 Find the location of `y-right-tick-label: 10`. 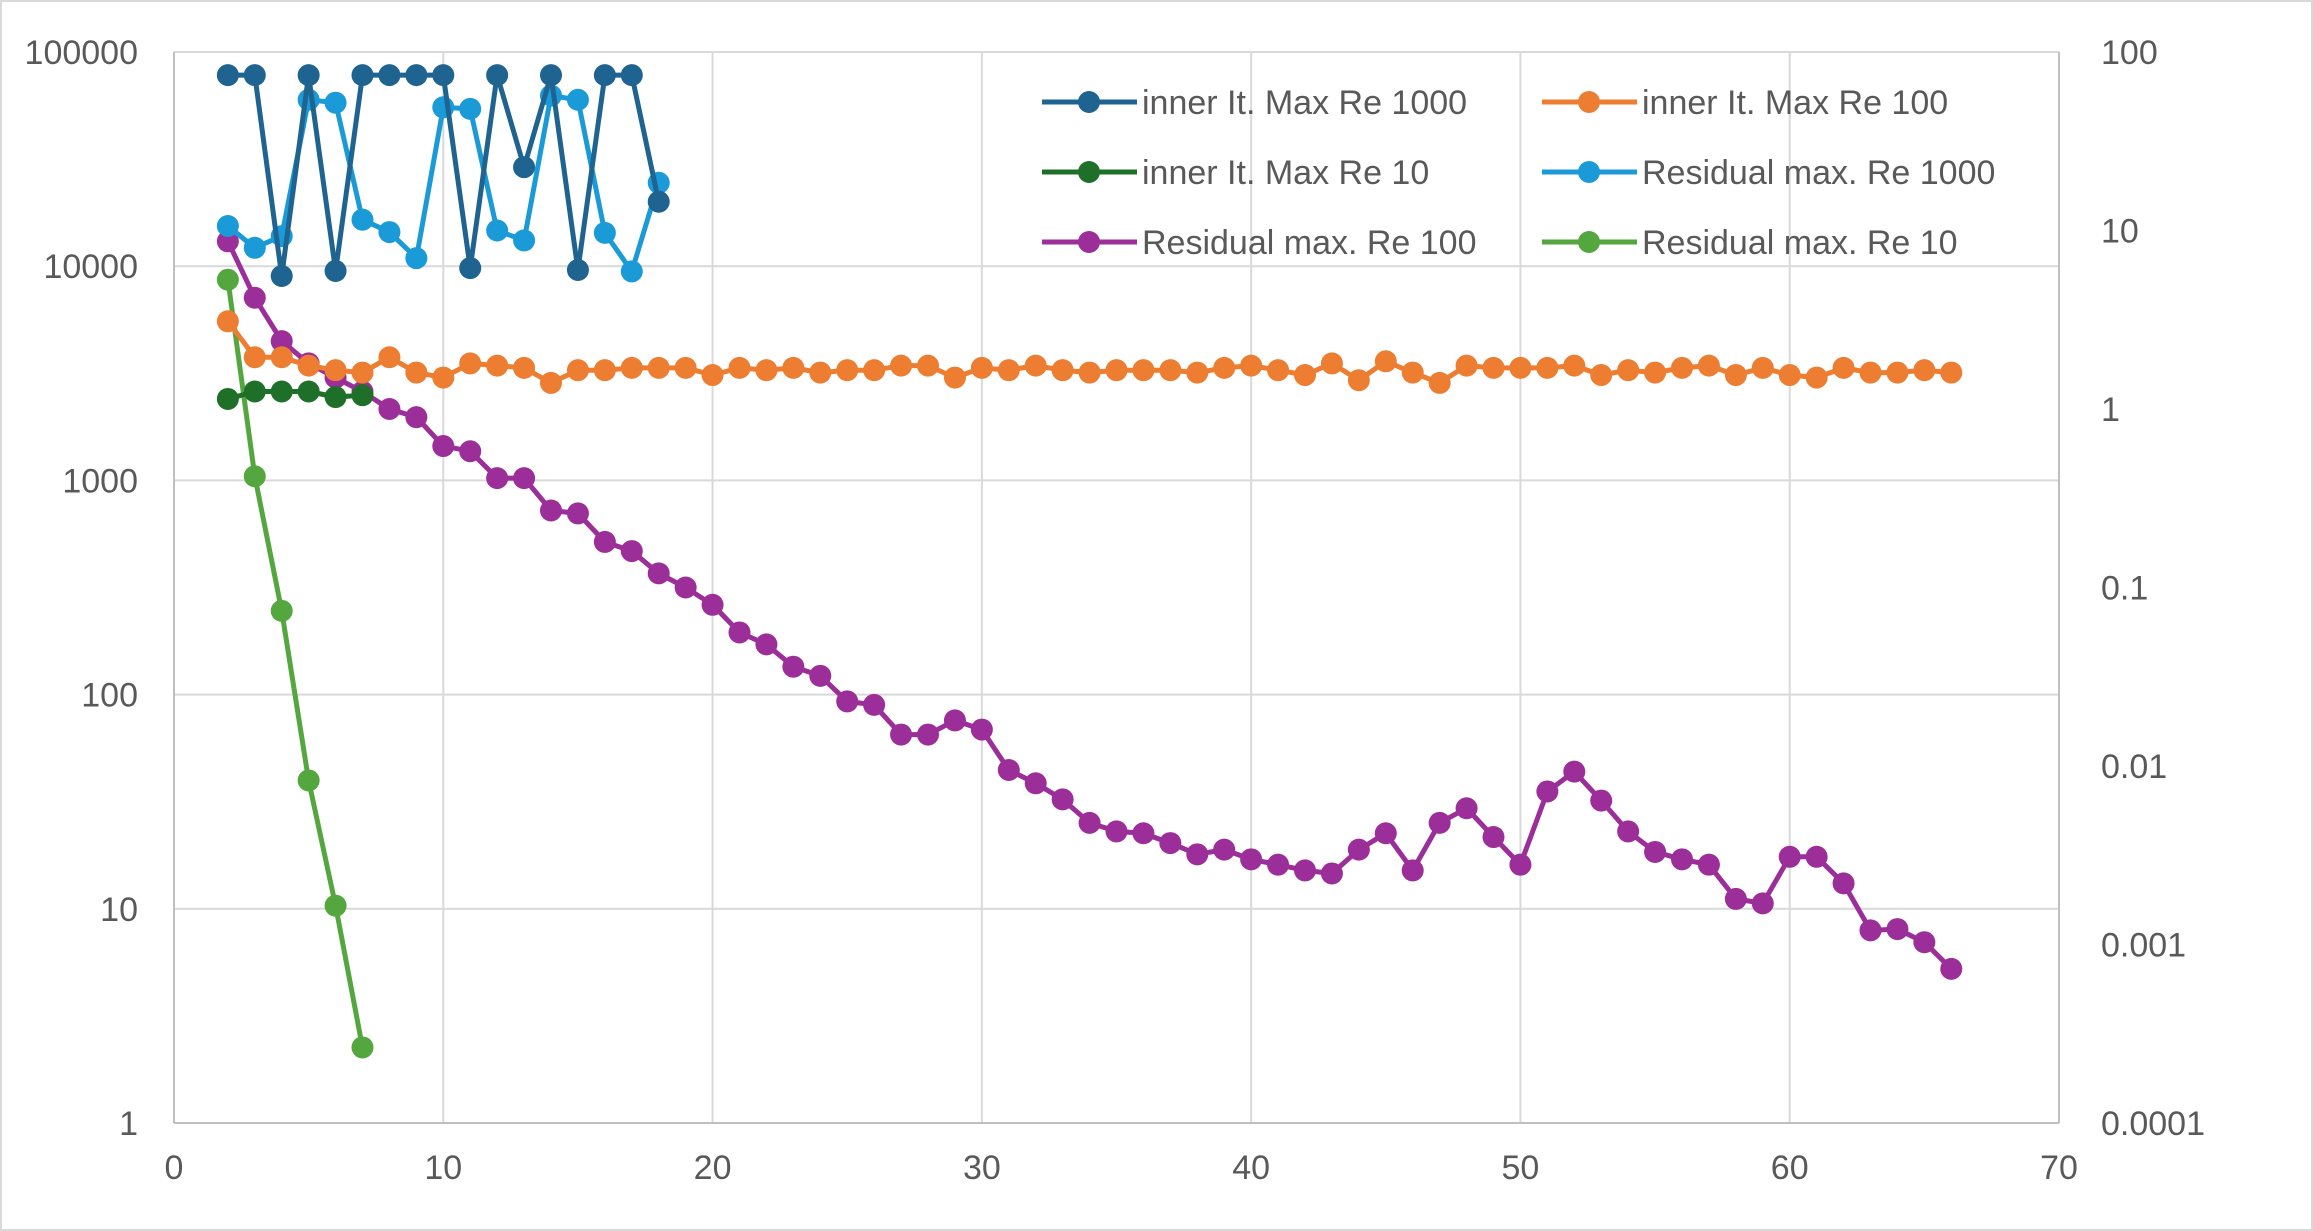

y-right-tick-label: 10 is located at coordinates (2120, 232).